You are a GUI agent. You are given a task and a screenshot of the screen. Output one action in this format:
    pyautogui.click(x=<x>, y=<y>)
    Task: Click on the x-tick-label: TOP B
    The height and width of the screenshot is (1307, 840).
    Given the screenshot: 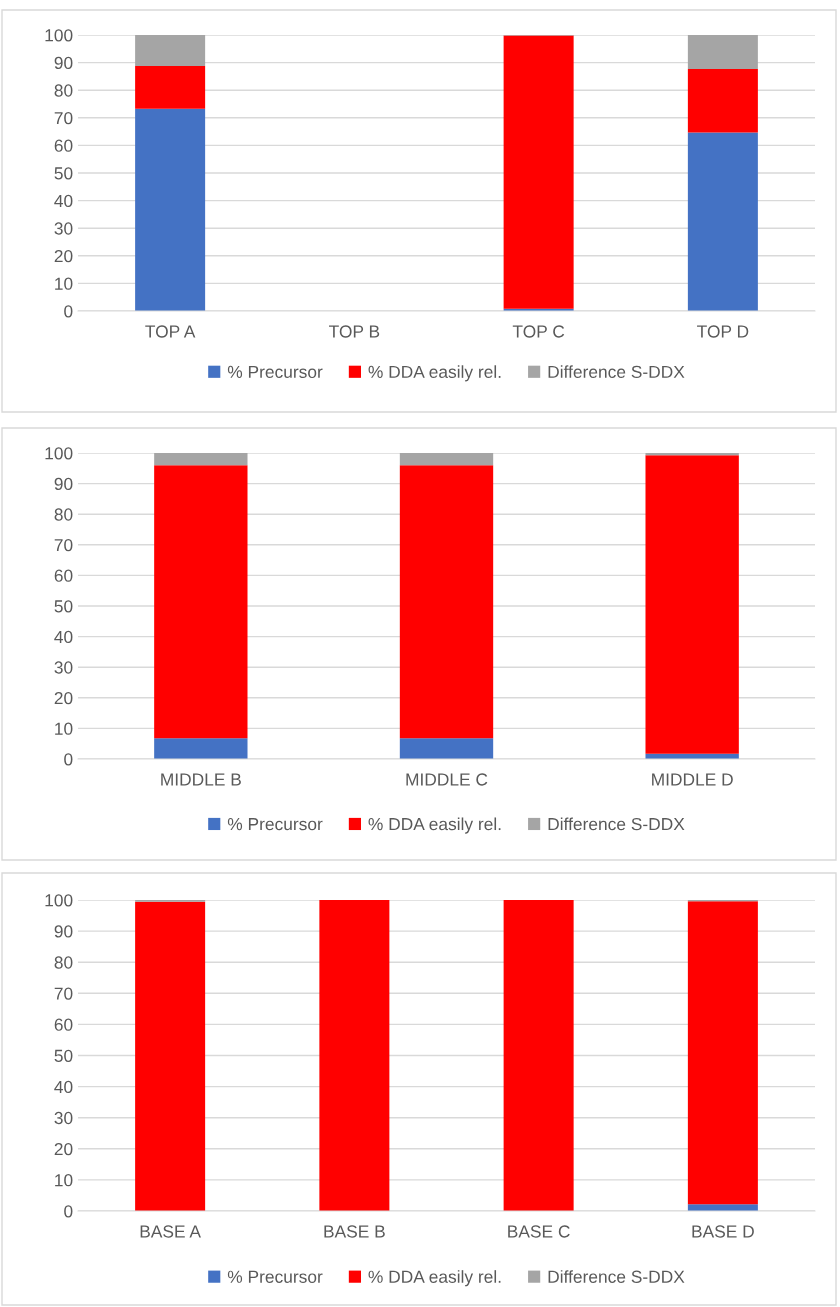 What is the action you would take?
    pyautogui.click(x=354, y=331)
    